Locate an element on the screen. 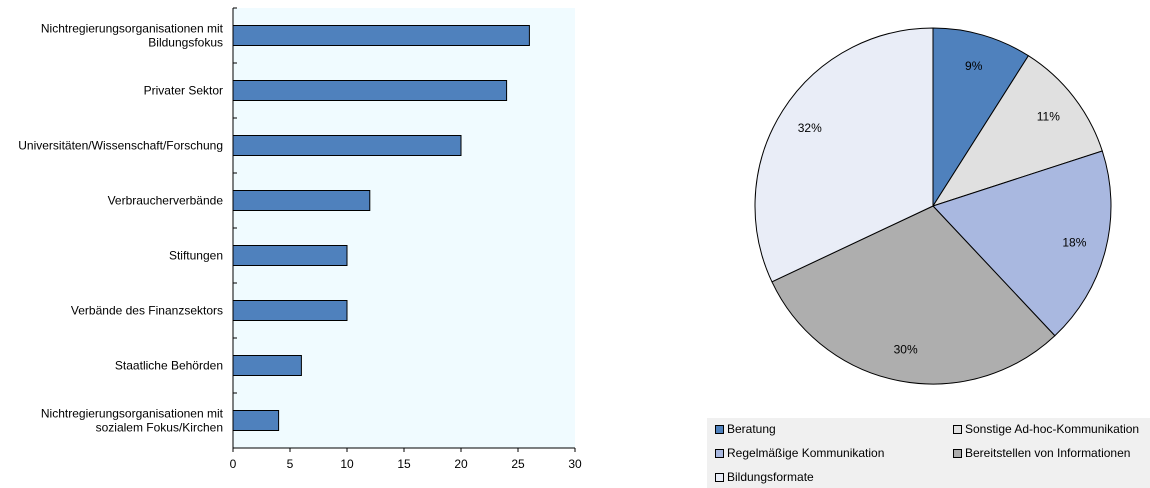 The image size is (1150, 488). legend-item: Sonstige Ad-hoc-Kommunikation is located at coordinates (1046, 429).